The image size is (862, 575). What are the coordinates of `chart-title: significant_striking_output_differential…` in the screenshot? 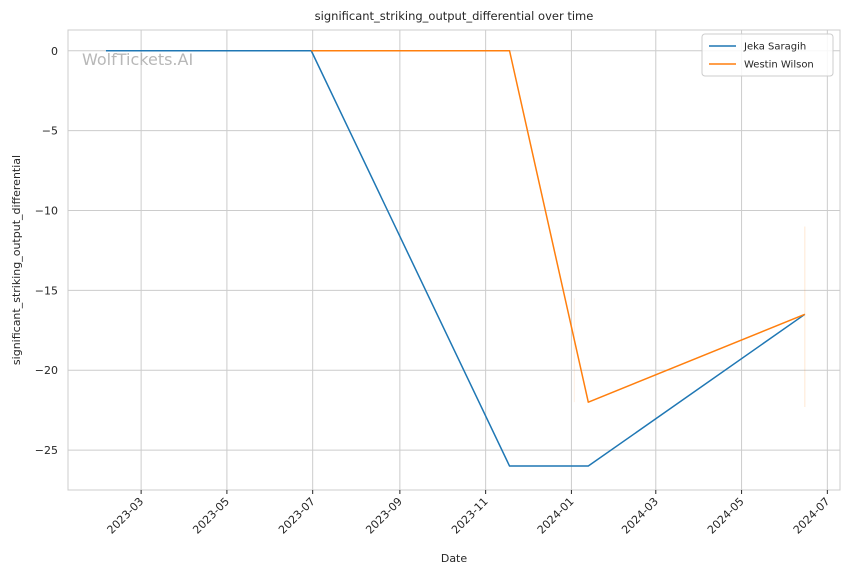 It's located at (454, 16).